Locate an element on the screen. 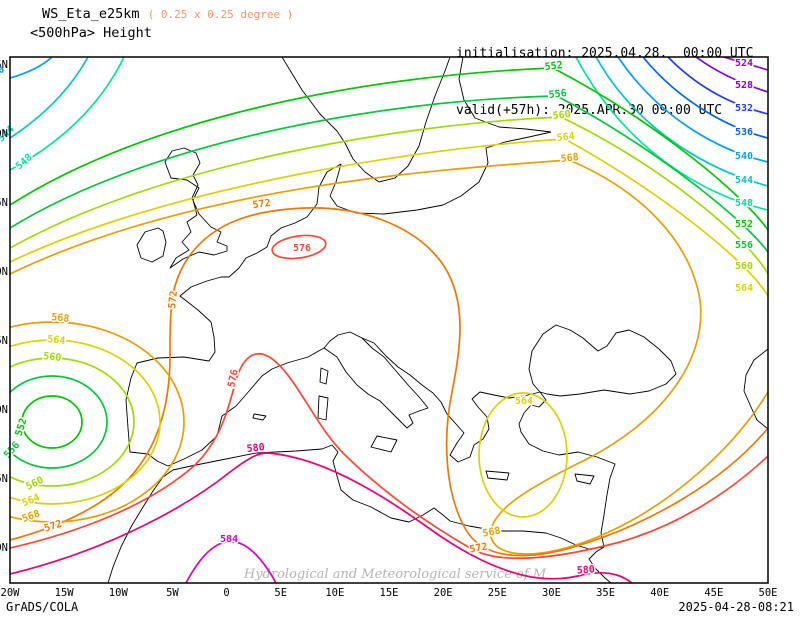 This screenshot has width=800, height=618. contour-label: 532 is located at coordinates (744, 108).